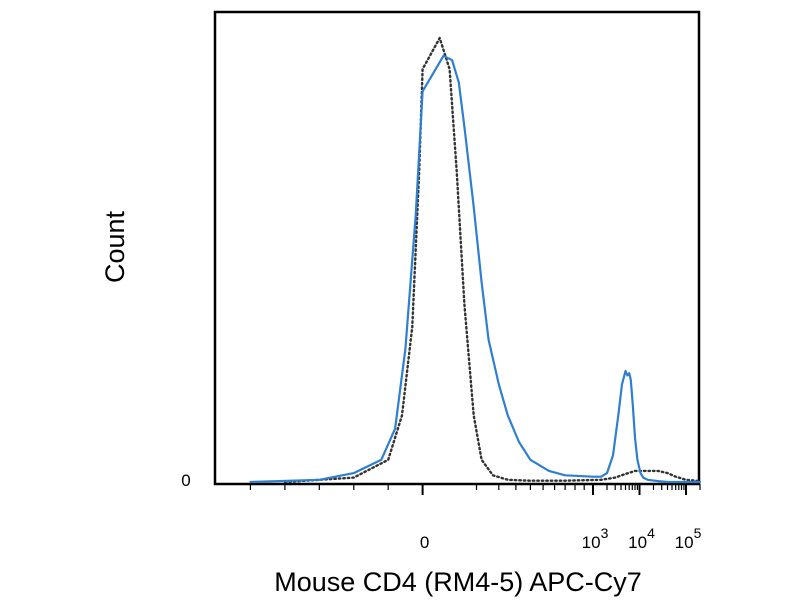  Describe the element at coordinates (595, 538) in the screenshot. I see `x-tick-label: 10³` at that location.